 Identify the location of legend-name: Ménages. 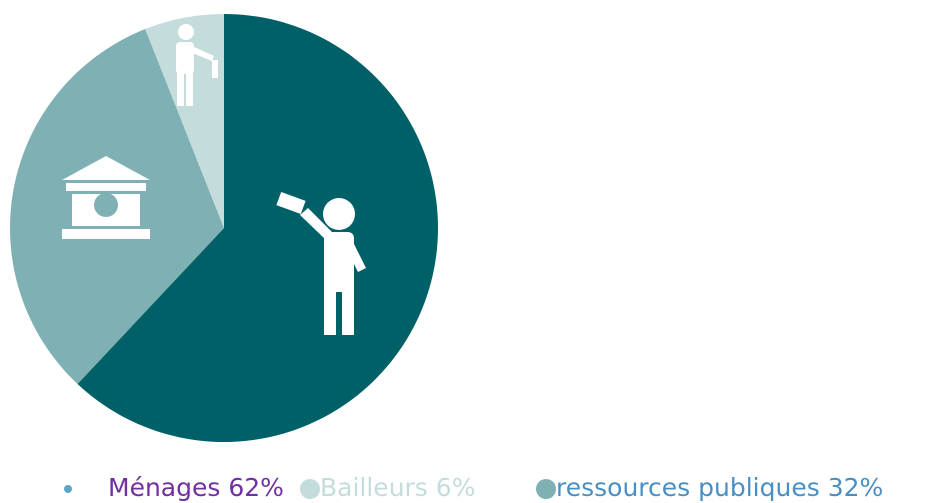
(164, 487).